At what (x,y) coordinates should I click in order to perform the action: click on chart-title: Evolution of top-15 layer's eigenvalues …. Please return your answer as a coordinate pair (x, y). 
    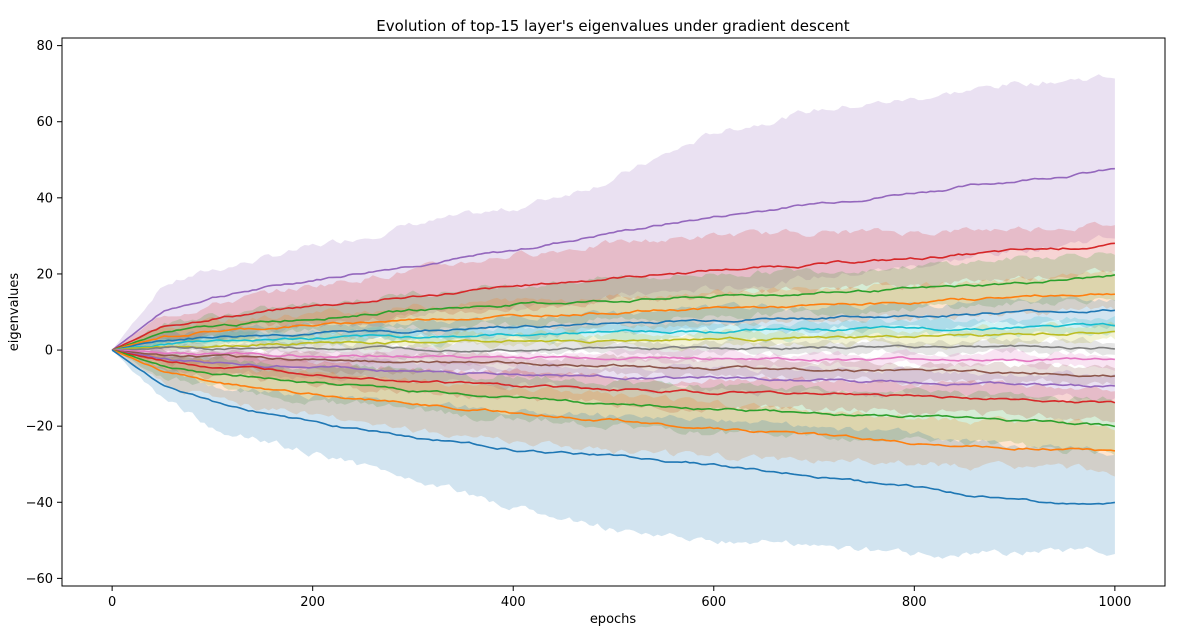
    Looking at the image, I should click on (613, 26).